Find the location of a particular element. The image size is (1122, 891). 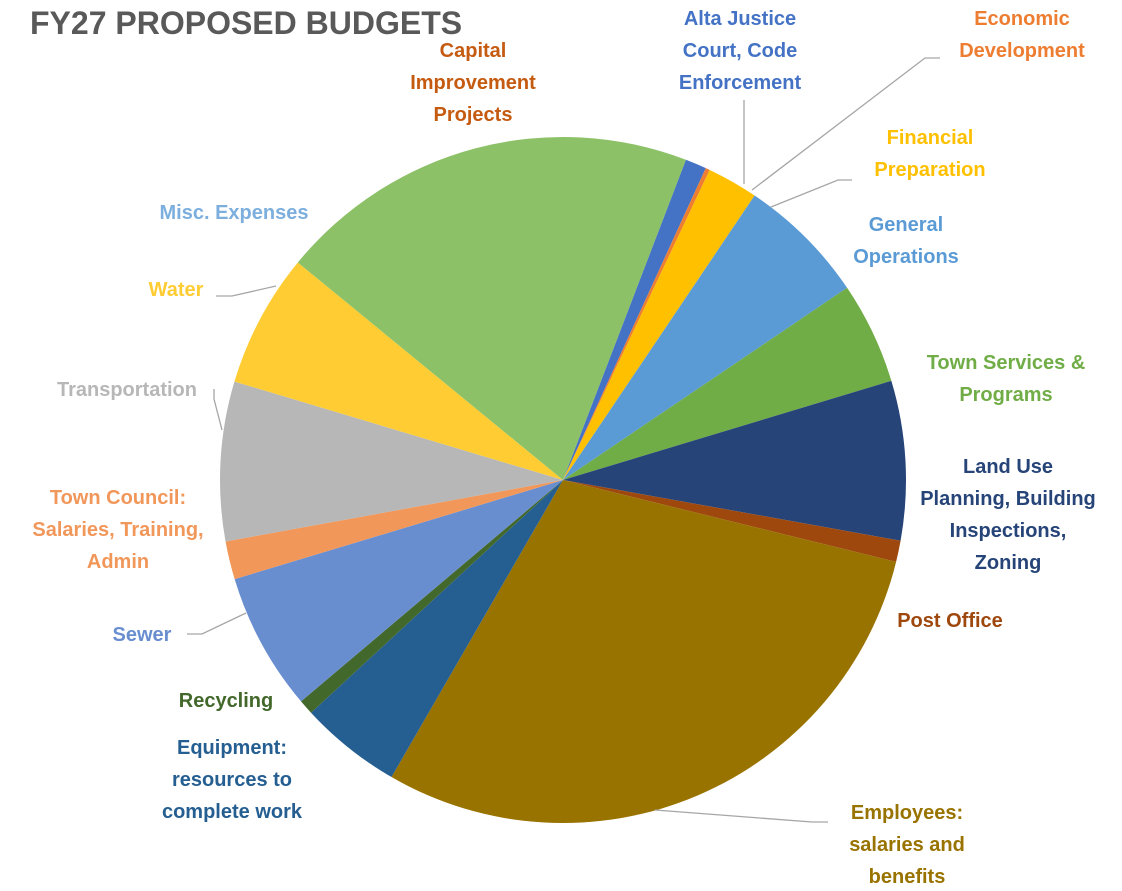

slice-label-sewer: Sewer is located at coordinates (142, 635).